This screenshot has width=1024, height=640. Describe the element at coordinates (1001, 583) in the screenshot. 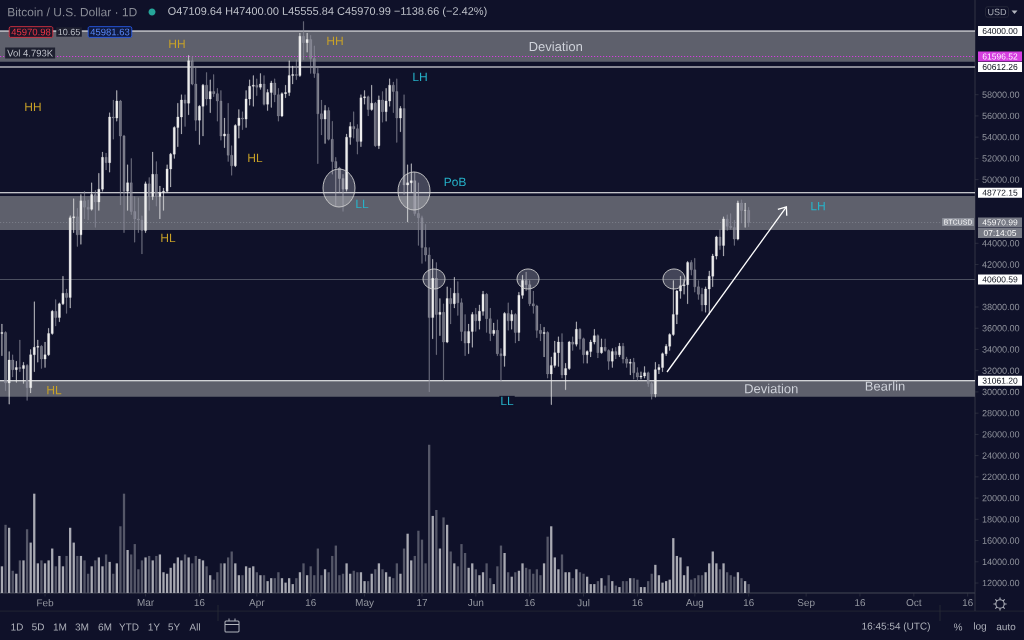

I see `y-tick-label: 12000.00` at that location.